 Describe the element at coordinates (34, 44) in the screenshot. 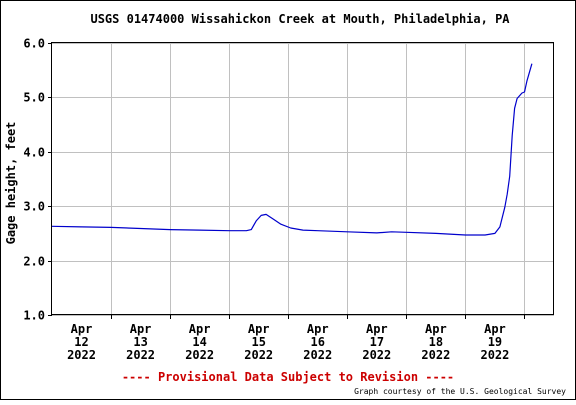

I see `y-tick-label: 6.0` at that location.